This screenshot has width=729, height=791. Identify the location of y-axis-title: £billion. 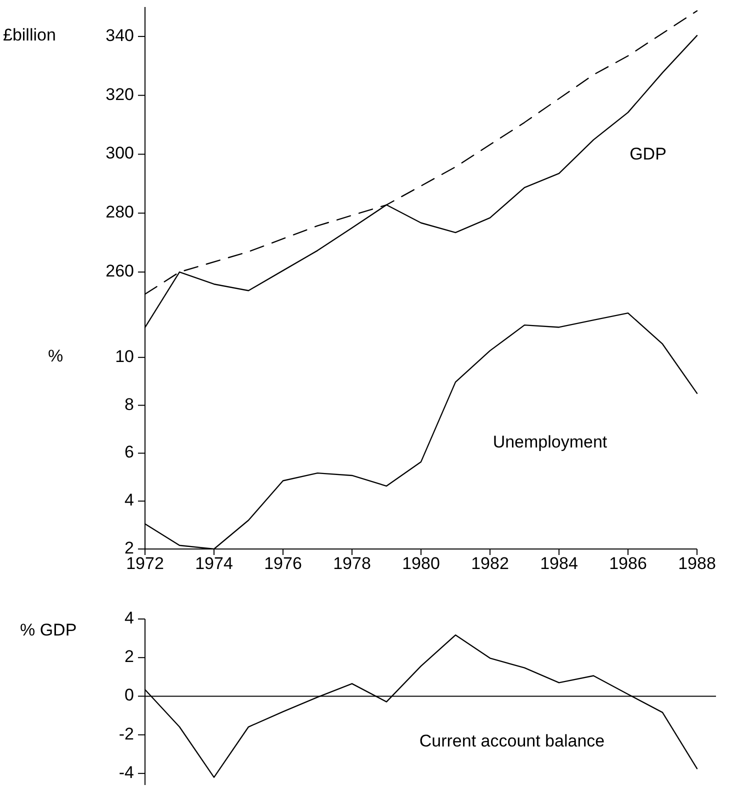
(29, 34).